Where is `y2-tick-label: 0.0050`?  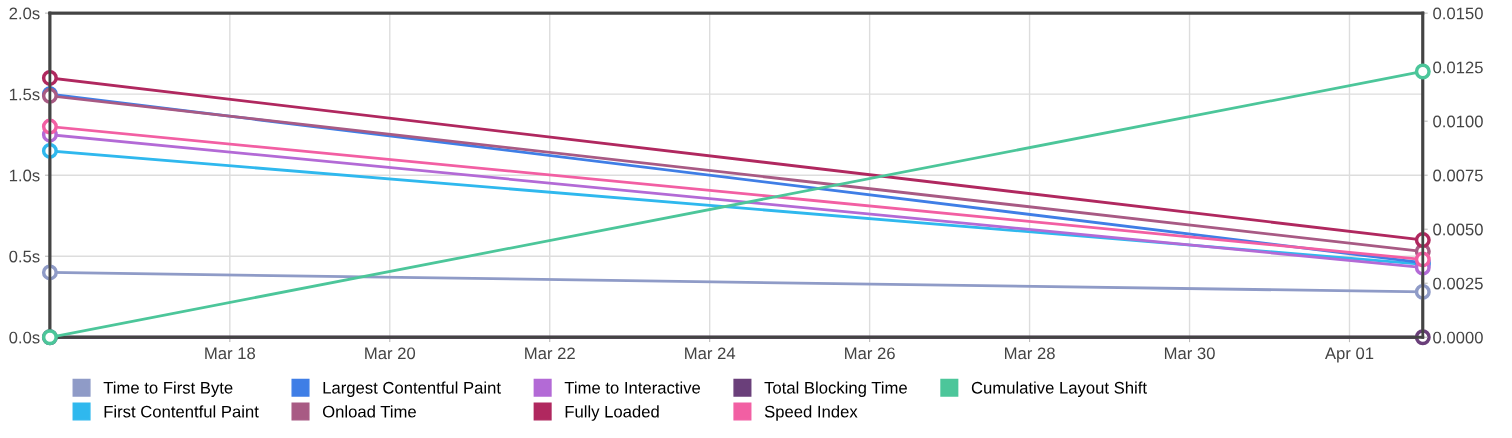 y2-tick-label: 0.0050 is located at coordinates (1458, 229).